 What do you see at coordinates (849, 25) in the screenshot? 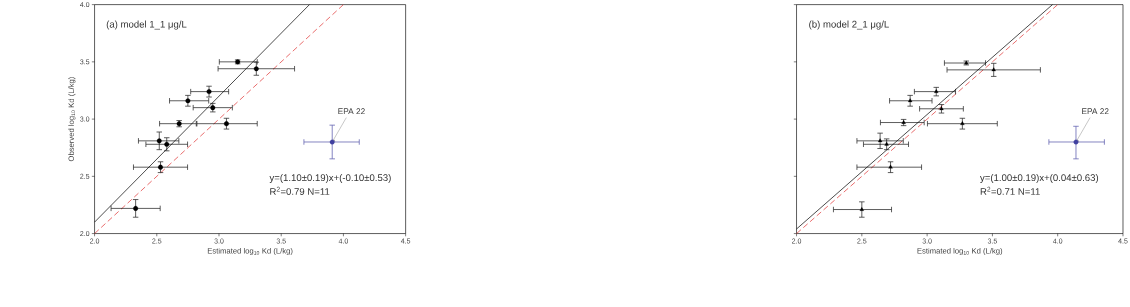
I see `text: (b) model 2_1 μg/L` at bounding box center [849, 25].